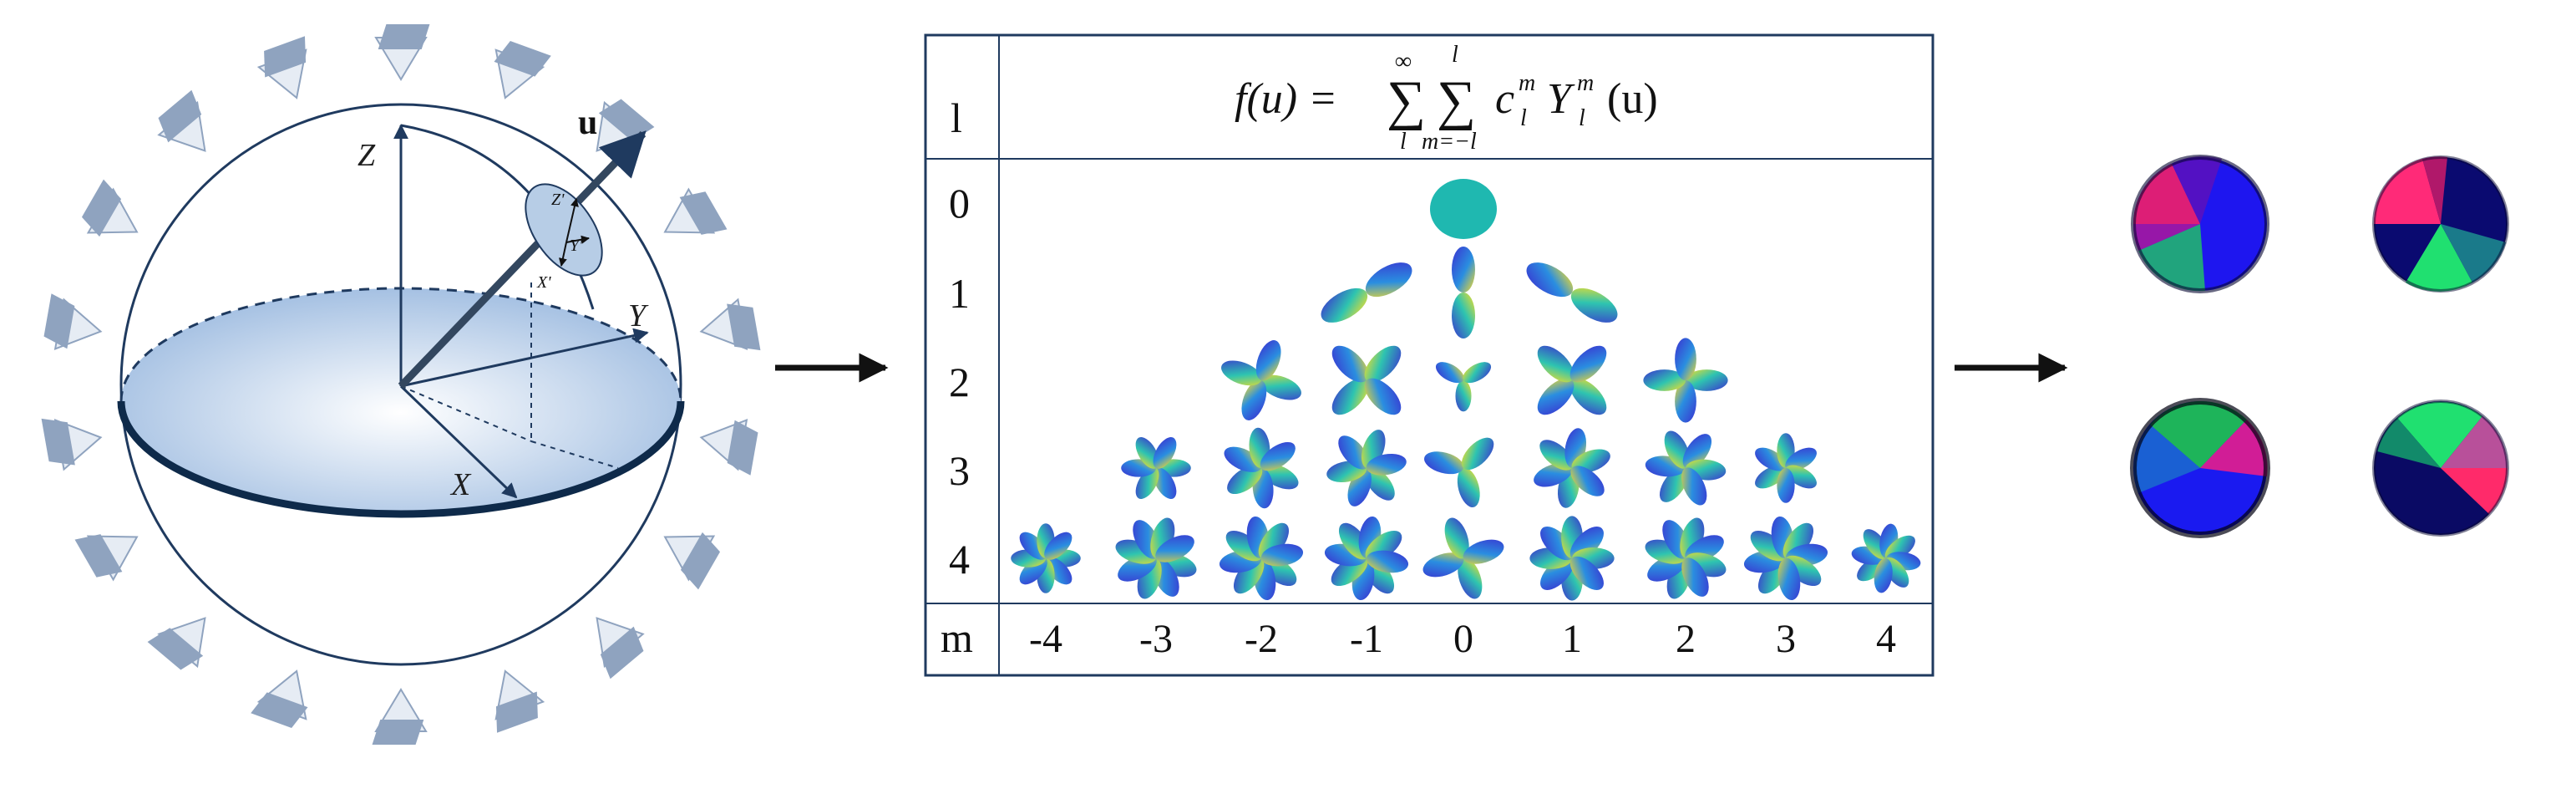 This screenshot has height=794, width=2576. I want to click on m-label: -4, so click(1045, 639).